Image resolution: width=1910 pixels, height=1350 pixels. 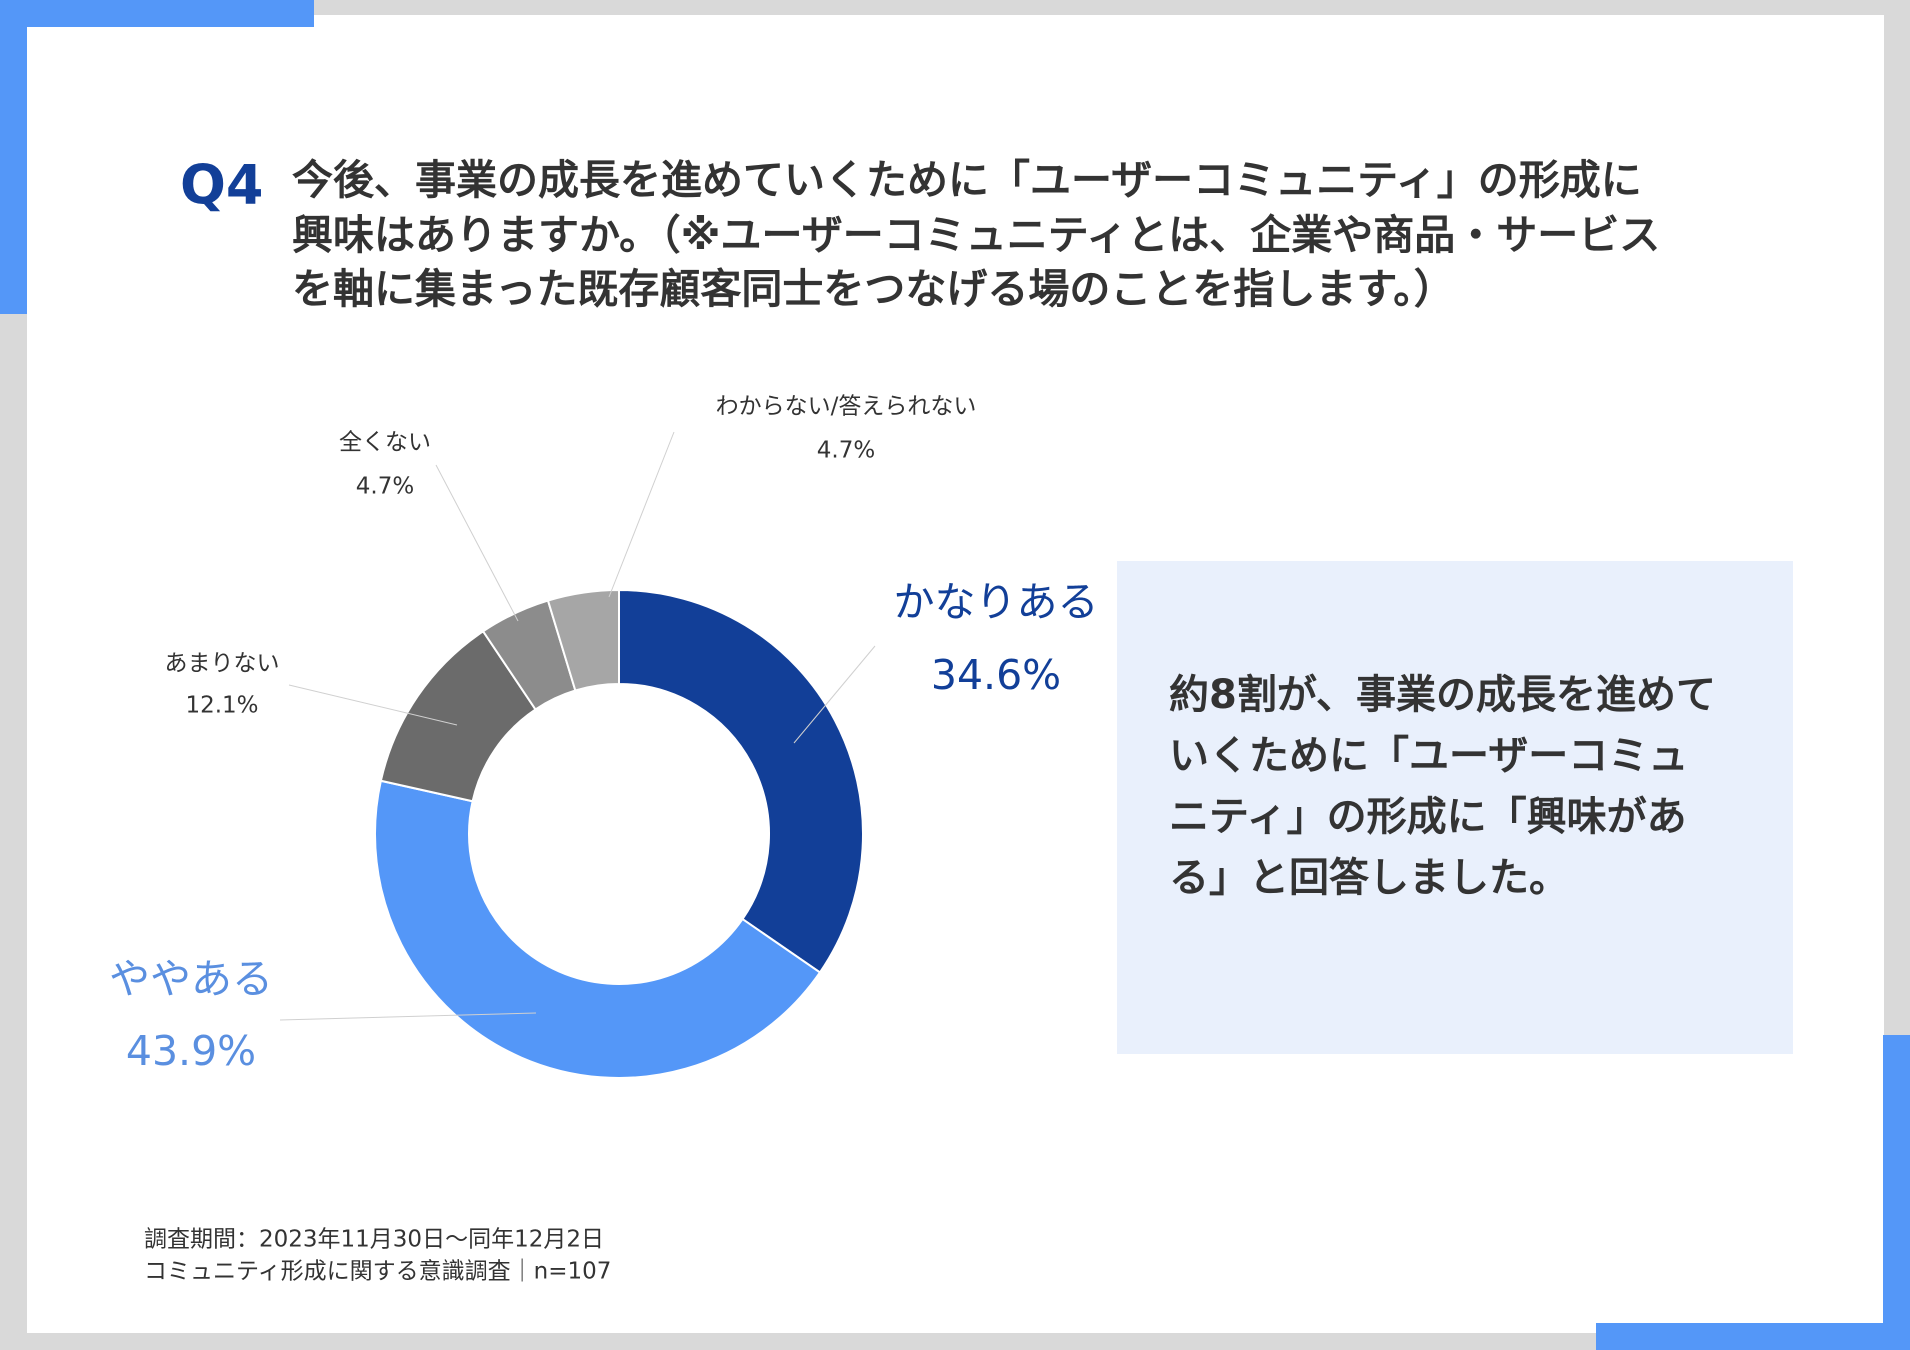 I want to click on callout-text: る」と回答しました。, so click(x=1369, y=878).